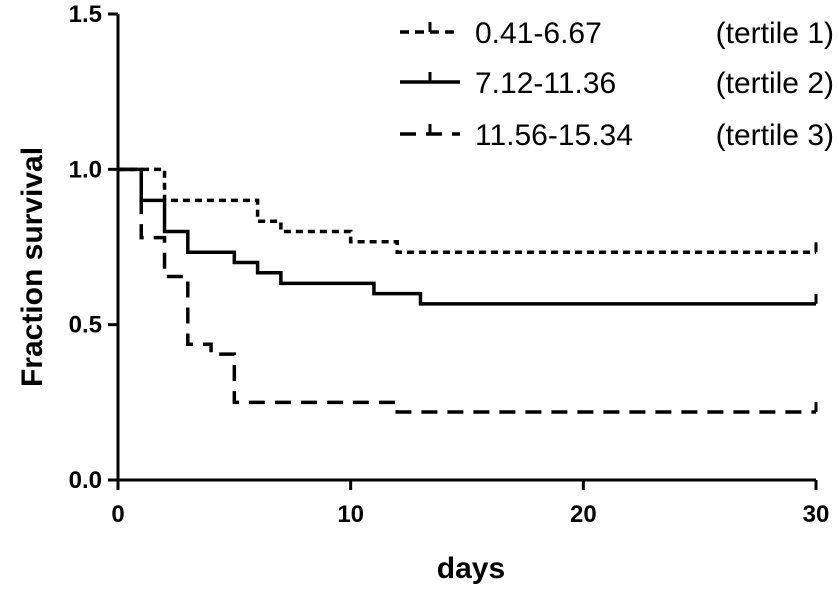 The width and height of the screenshot is (839, 590). What do you see at coordinates (85, 480) in the screenshot?
I see `y-tick-label: 0.0` at bounding box center [85, 480].